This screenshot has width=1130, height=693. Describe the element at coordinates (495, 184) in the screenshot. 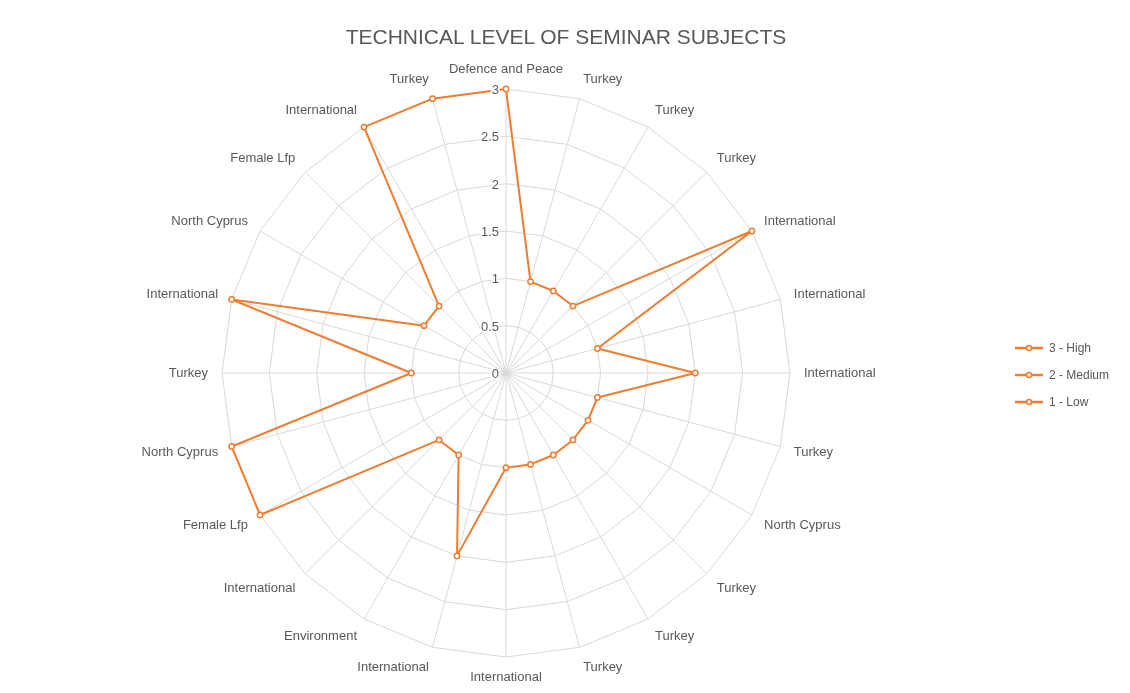

I see `y-tick-label: 2` at that location.